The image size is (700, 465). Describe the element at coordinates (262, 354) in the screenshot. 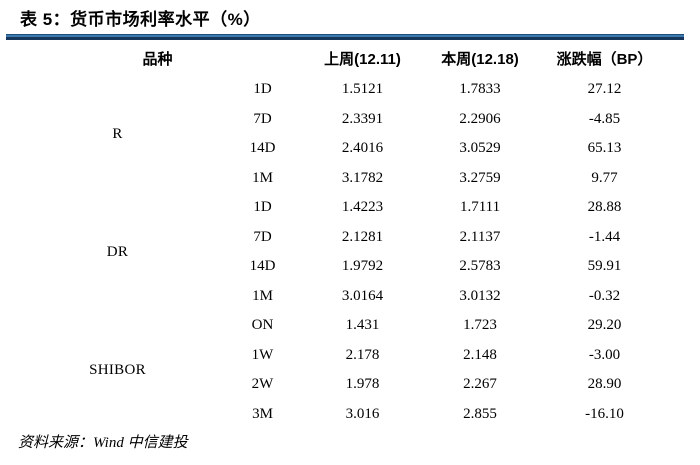

I see `cell-tenor: 1W` at that location.